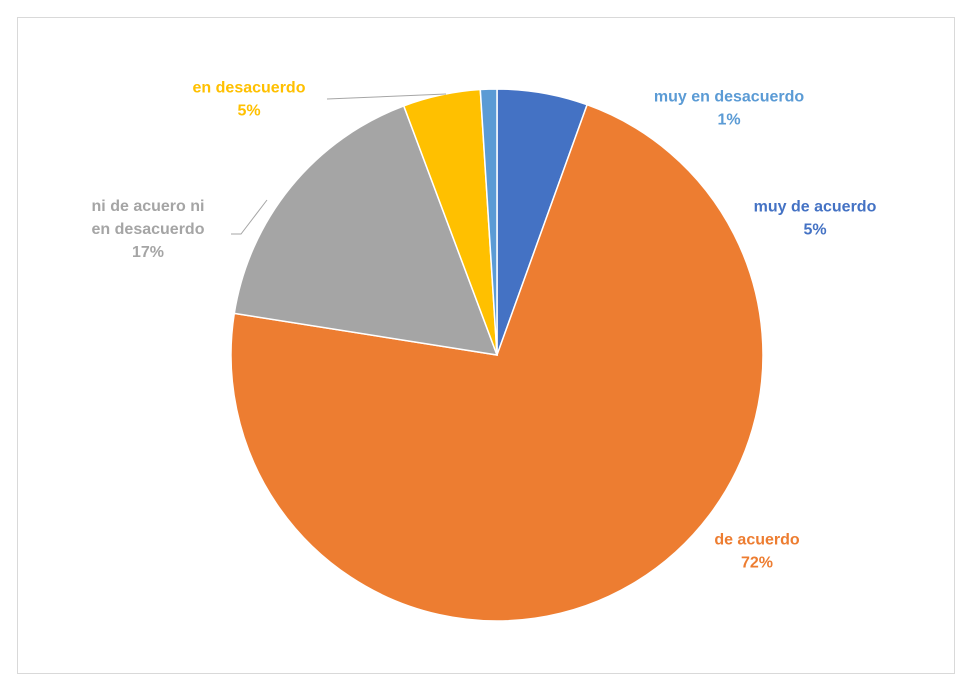 Image resolution: width=972 pixels, height=691 pixels. I want to click on data-label-1: de acuerdo 72%, so click(757, 552).